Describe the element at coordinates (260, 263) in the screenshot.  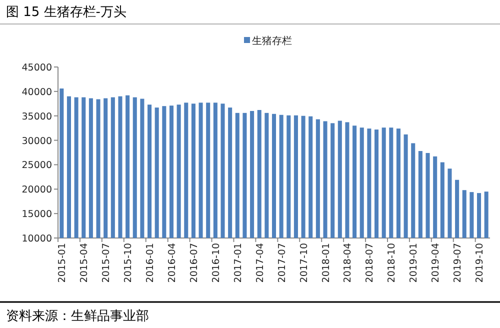
I see `x-tick-label: 2017-04` at that location.